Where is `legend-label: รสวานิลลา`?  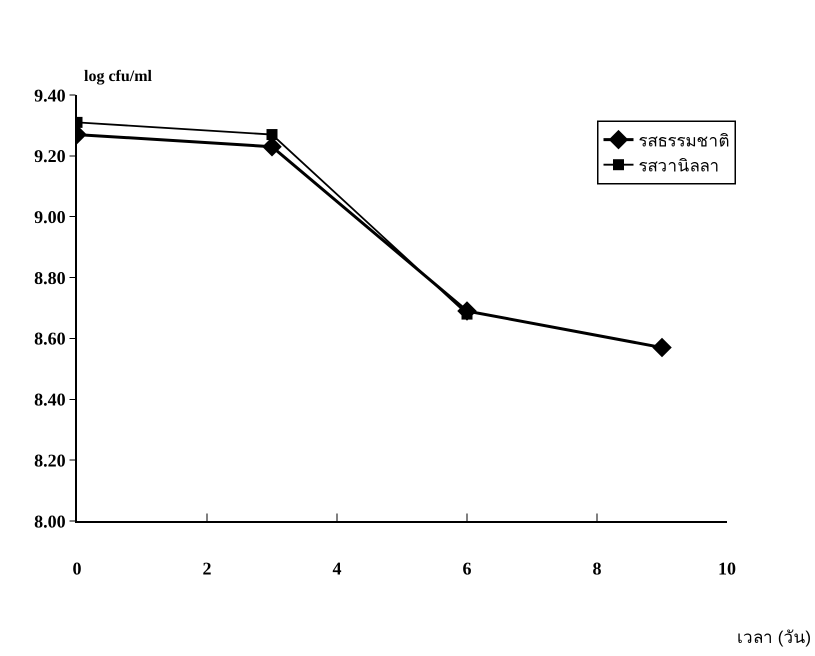
legend-label: รสวานิลลา is located at coordinates (679, 166).